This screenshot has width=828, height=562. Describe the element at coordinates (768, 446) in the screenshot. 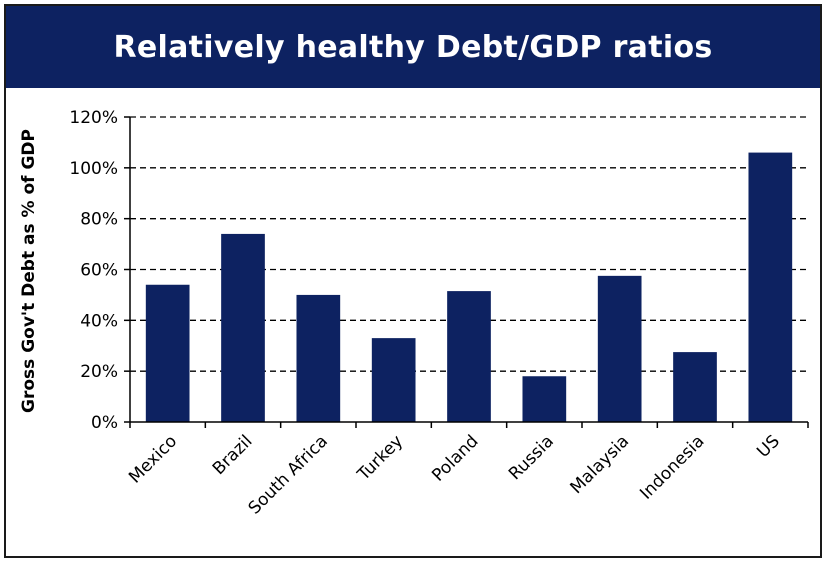

I see `x-tick-label: US` at that location.